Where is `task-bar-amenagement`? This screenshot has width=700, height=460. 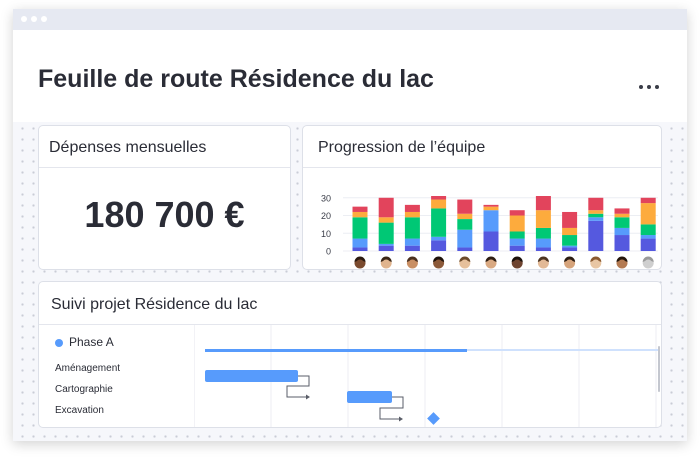 task-bar-amenagement is located at coordinates (251, 376).